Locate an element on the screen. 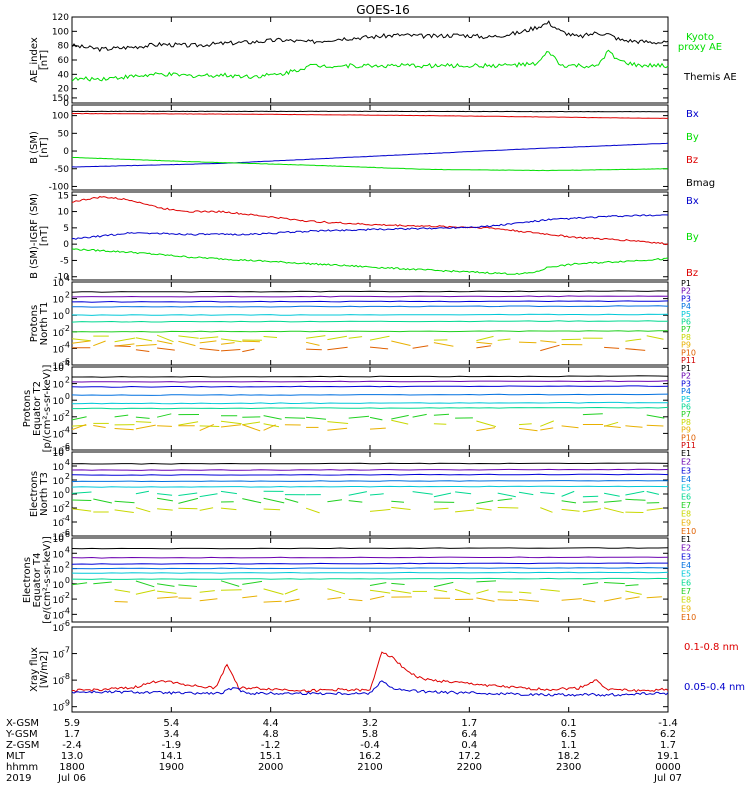 The image size is (750, 800). footer-value: 3.4 is located at coordinates (171, 734).